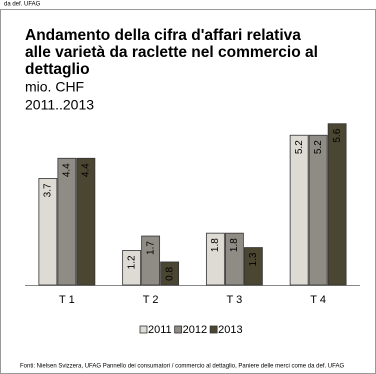  I want to click on value-label: 1.7, so click(150, 248).